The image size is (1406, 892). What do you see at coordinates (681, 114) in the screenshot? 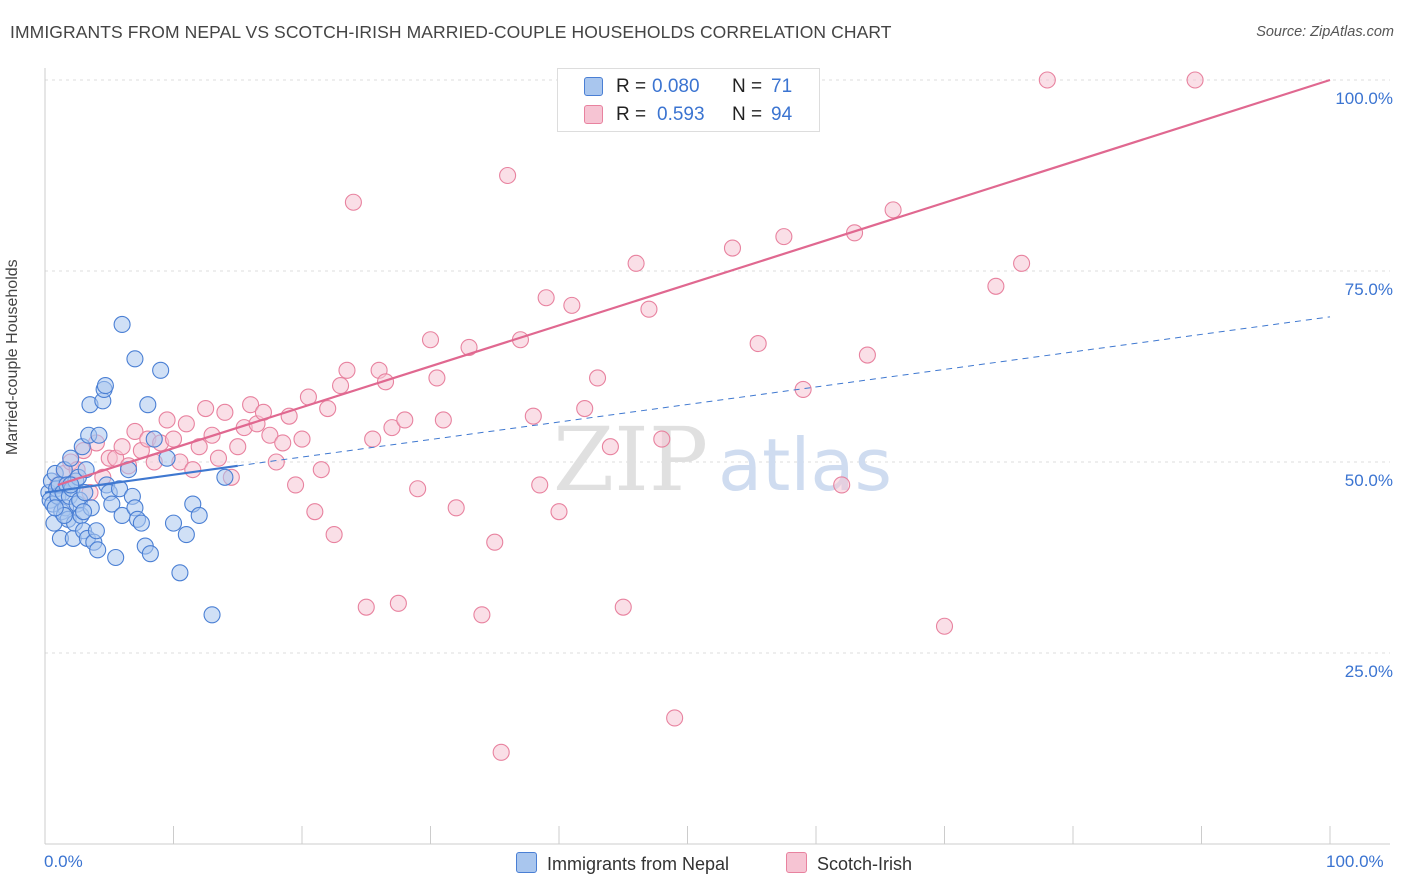
I see `legend-r-value: 0.593` at bounding box center [681, 114].